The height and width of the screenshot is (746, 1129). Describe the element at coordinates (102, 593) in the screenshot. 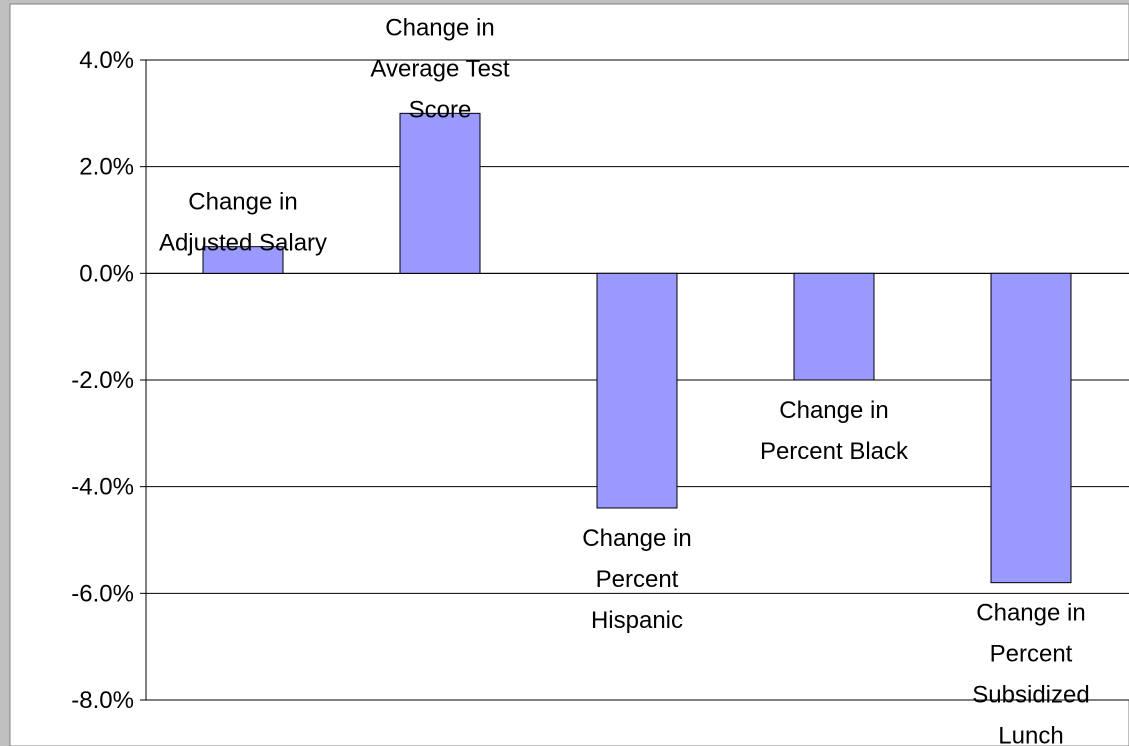

I see `y-tick-label: -6.0%` at that location.